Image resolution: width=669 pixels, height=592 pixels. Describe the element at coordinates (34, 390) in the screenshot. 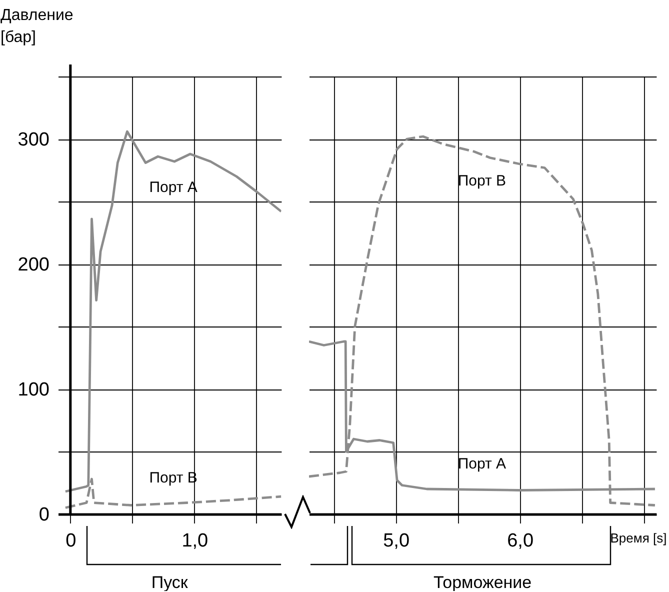

I see `y-tick-label: 100` at that location.